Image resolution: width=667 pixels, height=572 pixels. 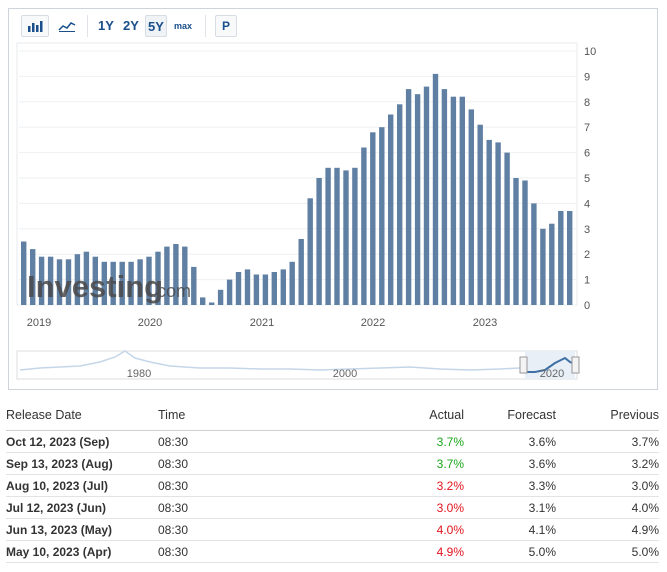 I want to click on range-1y-button: 1Y, so click(x=106, y=25).